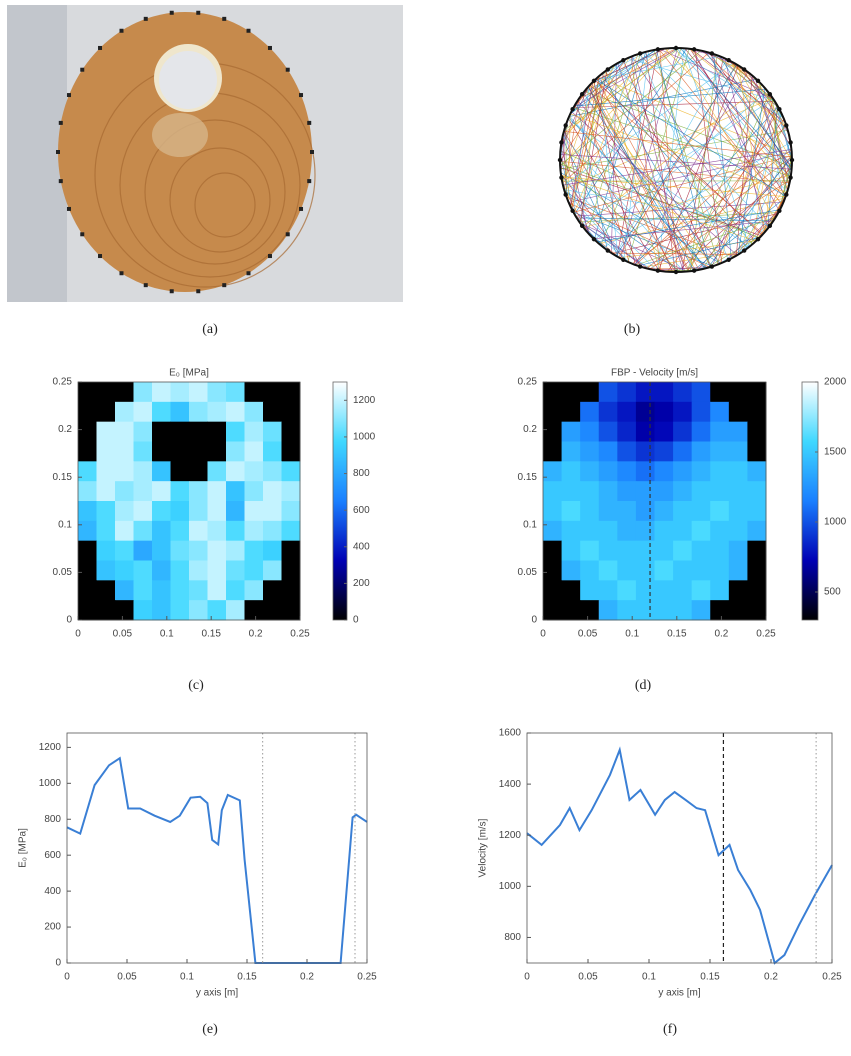 The image size is (851, 1056). I want to click on x-axis-label: y axis [m], so click(217, 993).